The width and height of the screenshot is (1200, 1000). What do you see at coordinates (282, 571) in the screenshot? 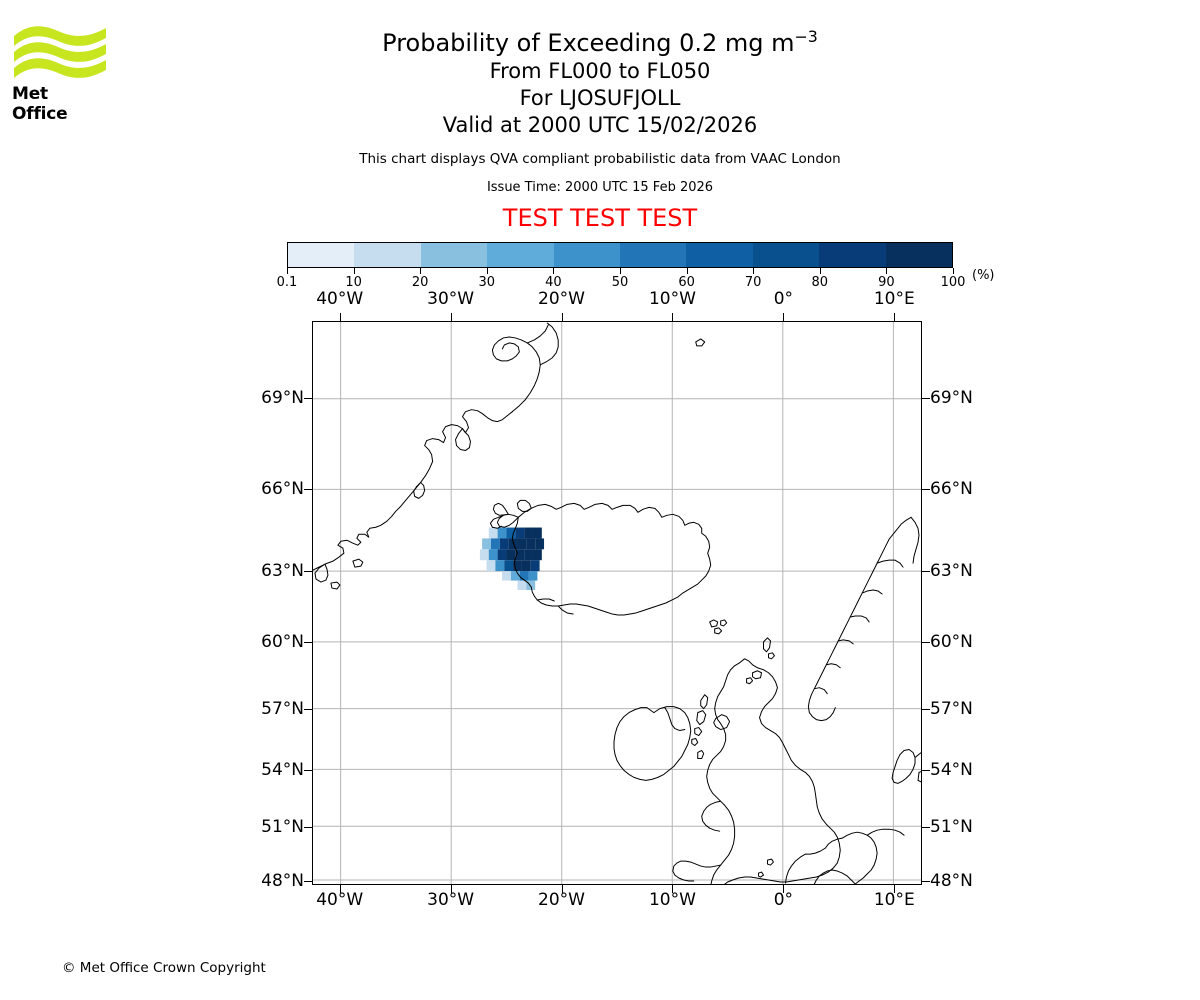
I see `latitude-label-left: 63°N` at bounding box center [282, 571].